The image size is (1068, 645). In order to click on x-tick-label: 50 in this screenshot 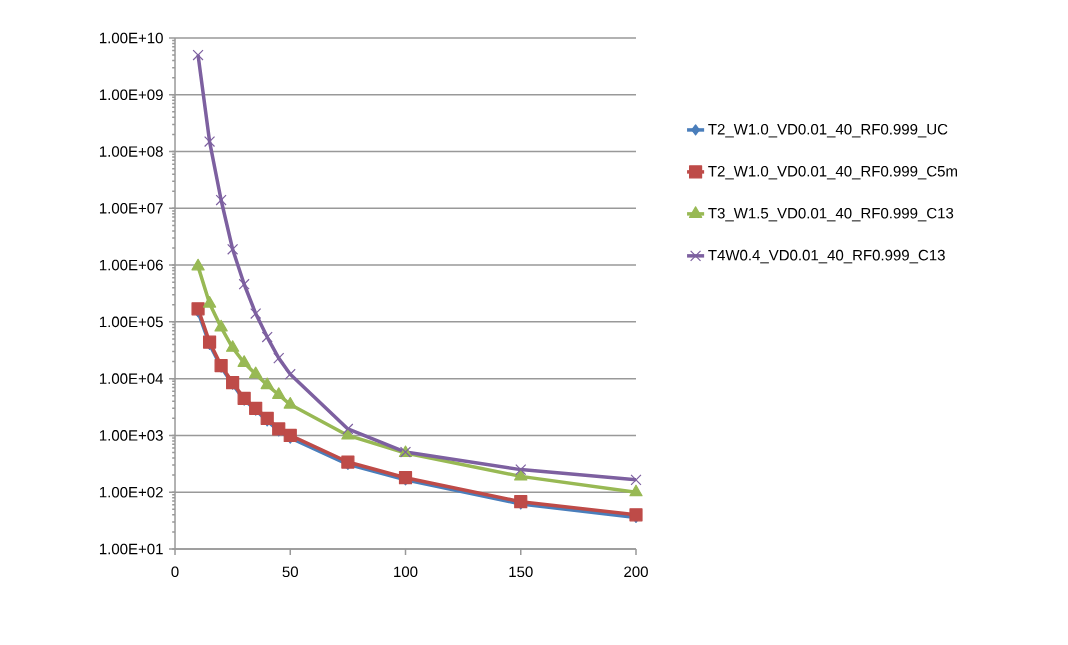, I will do `click(290, 572)`.